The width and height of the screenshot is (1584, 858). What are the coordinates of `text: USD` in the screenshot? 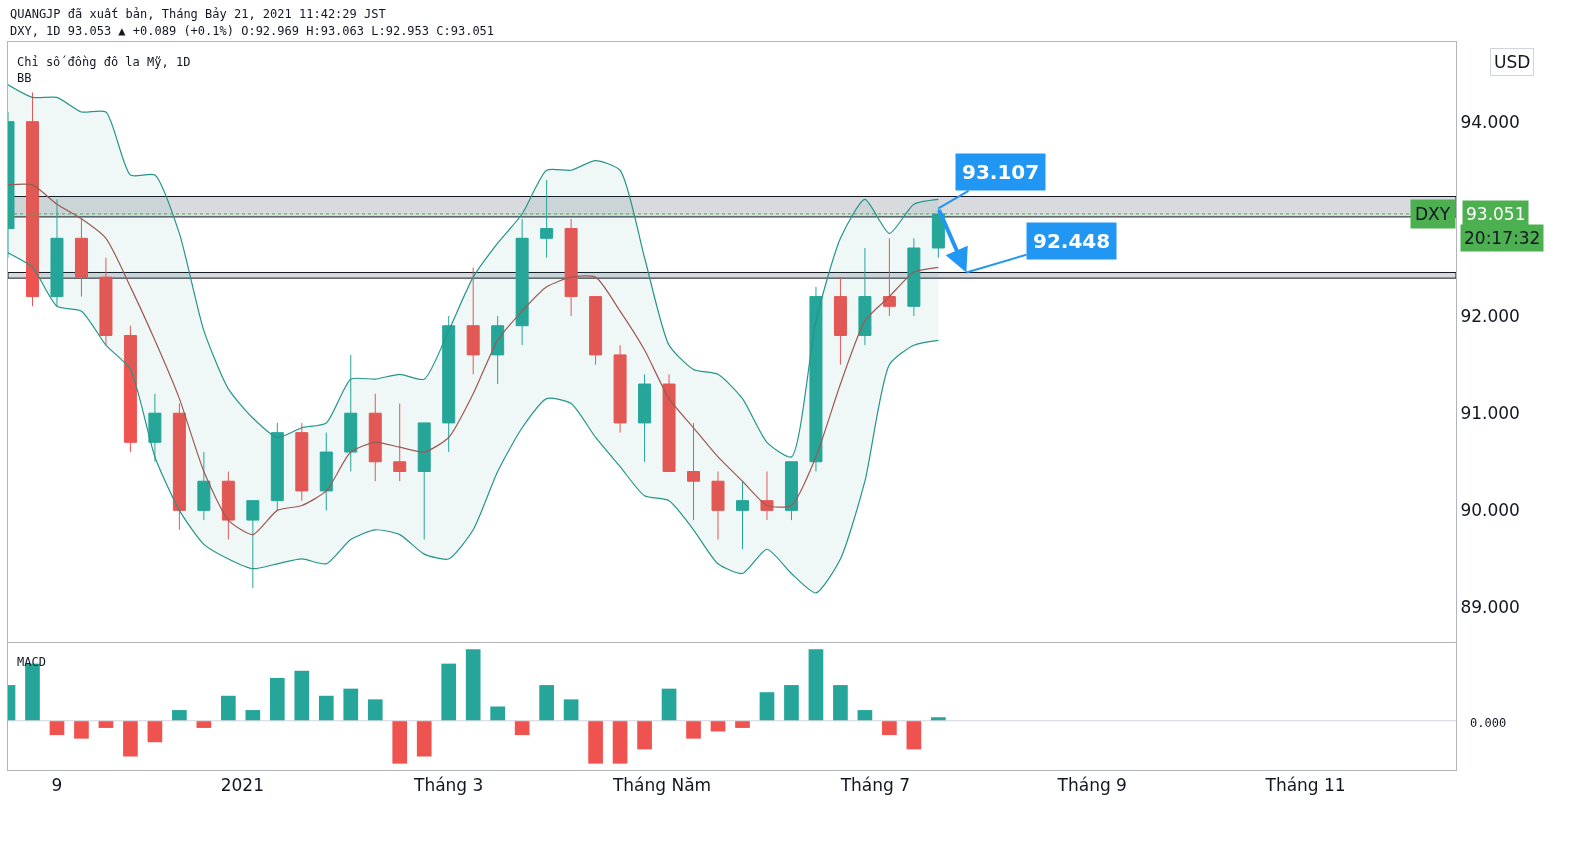 It's located at (1512, 62).